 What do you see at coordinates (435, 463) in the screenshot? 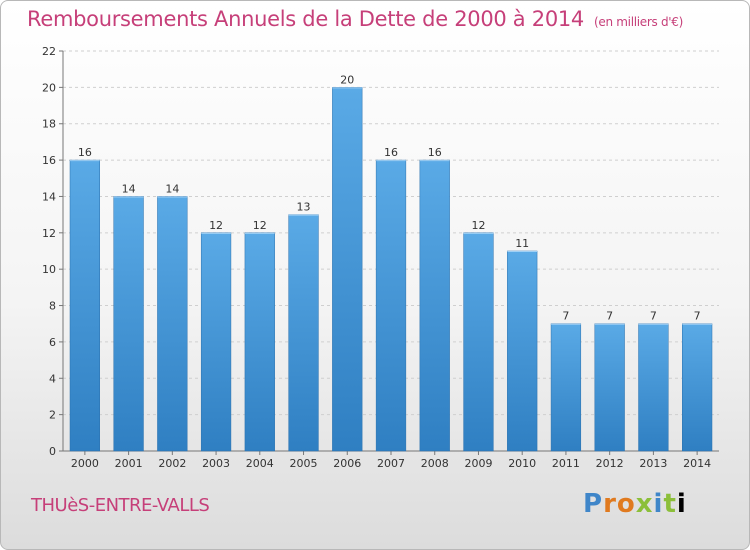
I see `x-tick-label: 2008` at bounding box center [435, 463].